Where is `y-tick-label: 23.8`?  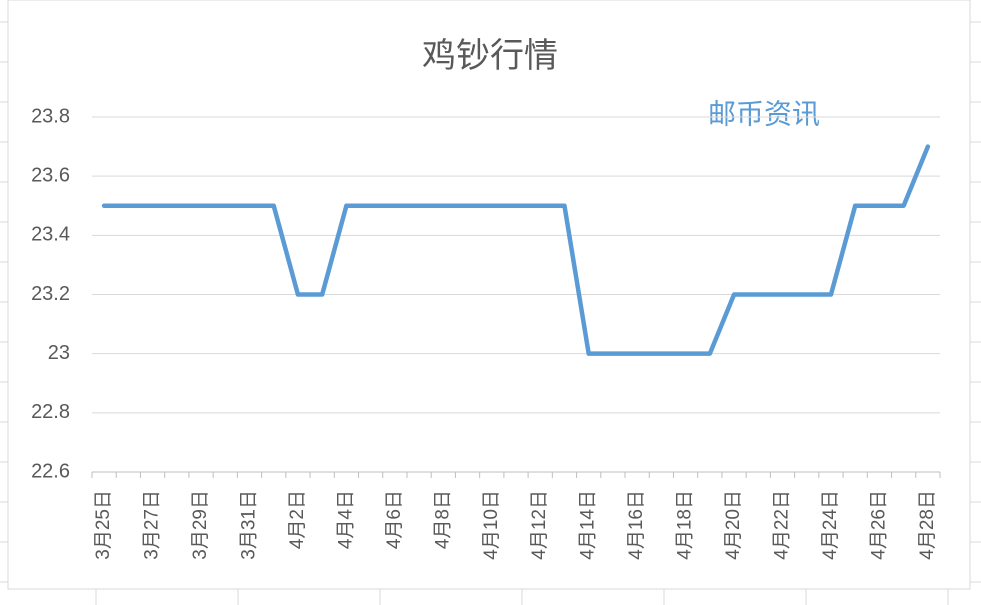
y-tick-label: 23.8 is located at coordinates (50, 116).